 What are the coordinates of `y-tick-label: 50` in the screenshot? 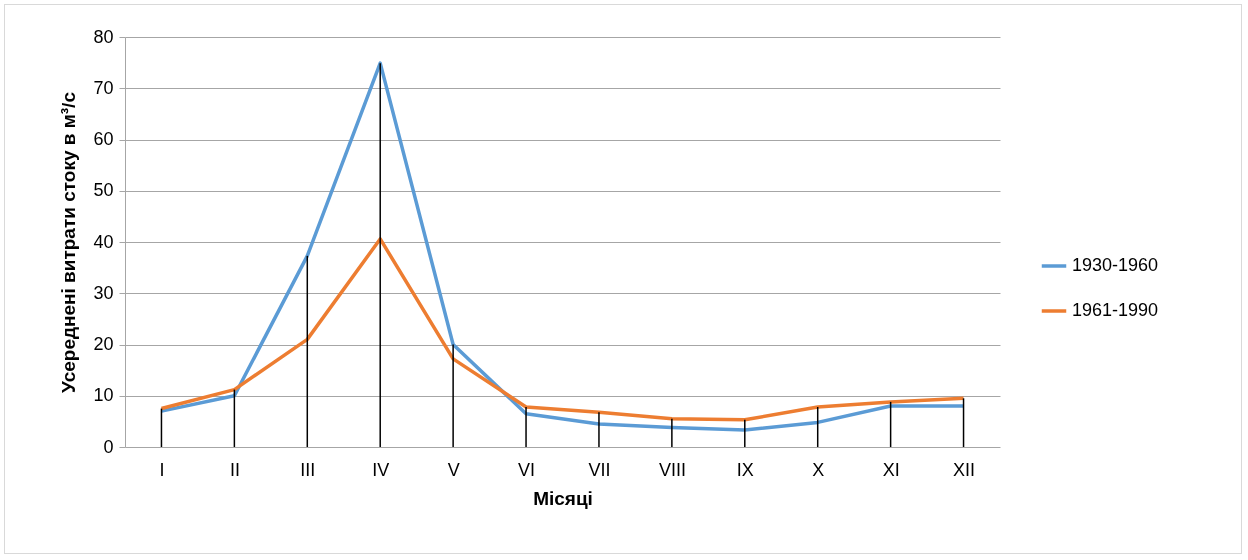 It's located at (103, 190).